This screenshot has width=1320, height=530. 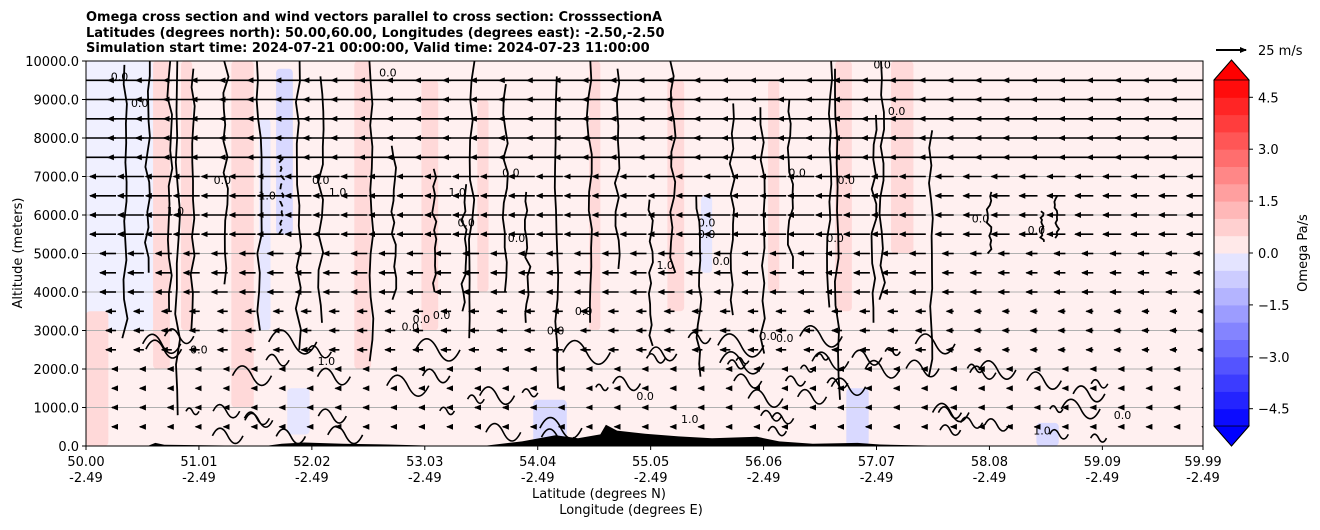 I want to click on x-tick-label-lat: 59.99, so click(x=1202, y=462).